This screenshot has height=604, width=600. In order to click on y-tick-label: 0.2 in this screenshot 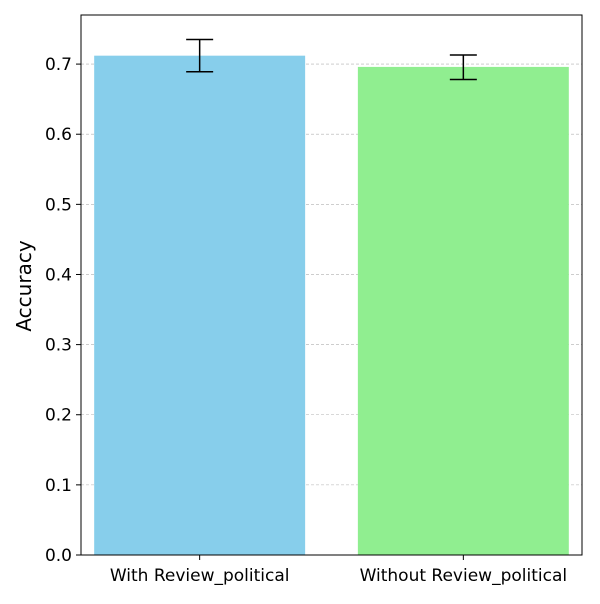, I will do `click(58, 416)`.